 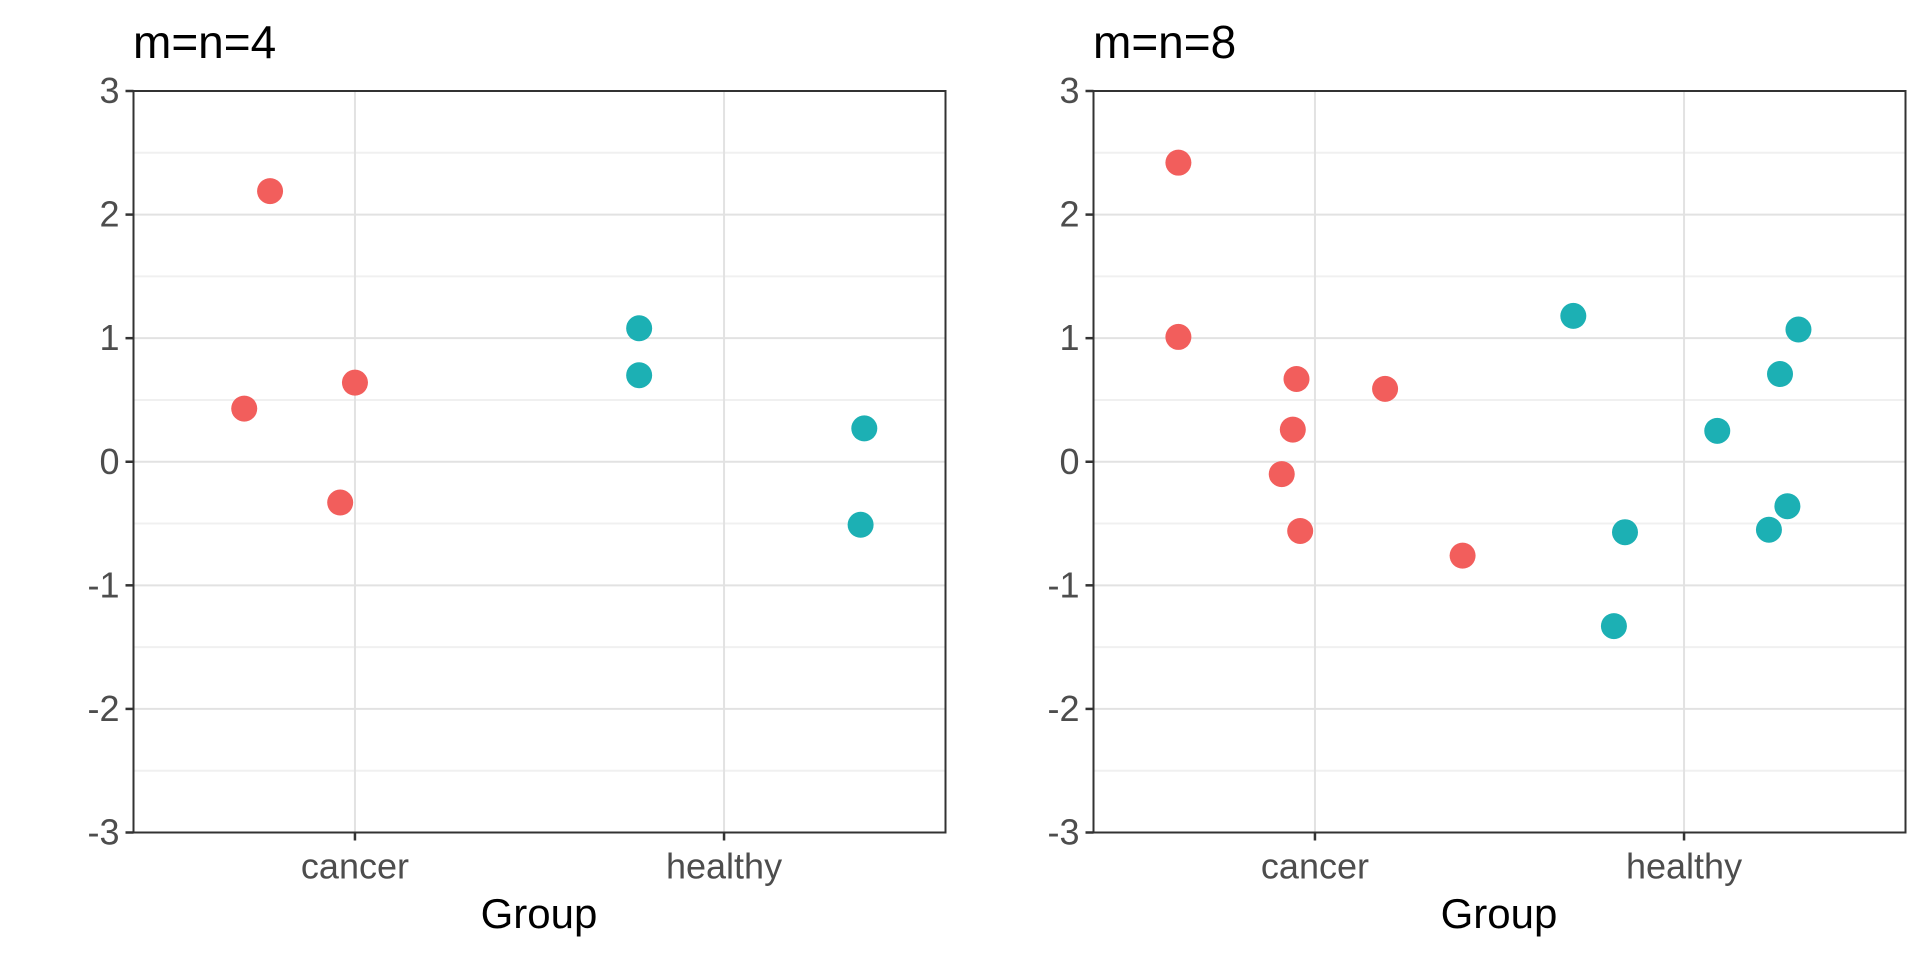 I want to click on data-points, so click(x=554, y=358).